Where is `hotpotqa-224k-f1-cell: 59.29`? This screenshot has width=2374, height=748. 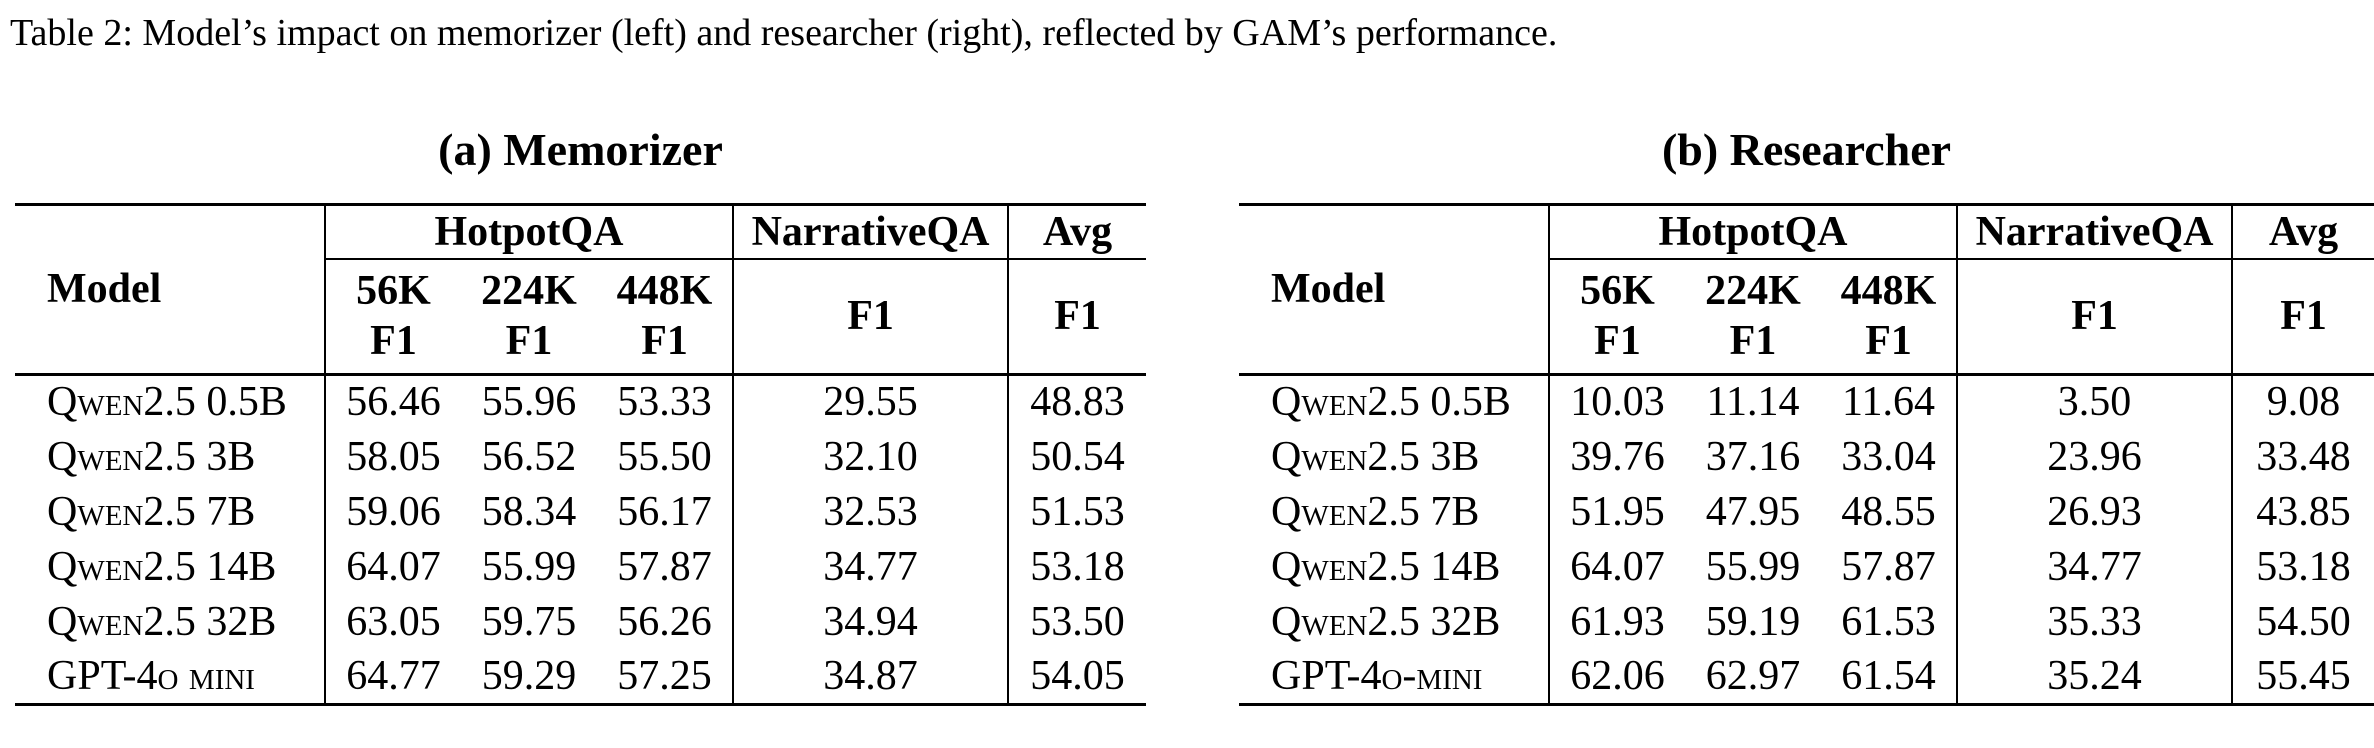 hotpotqa-224k-f1-cell: 59.29 is located at coordinates (529, 675).